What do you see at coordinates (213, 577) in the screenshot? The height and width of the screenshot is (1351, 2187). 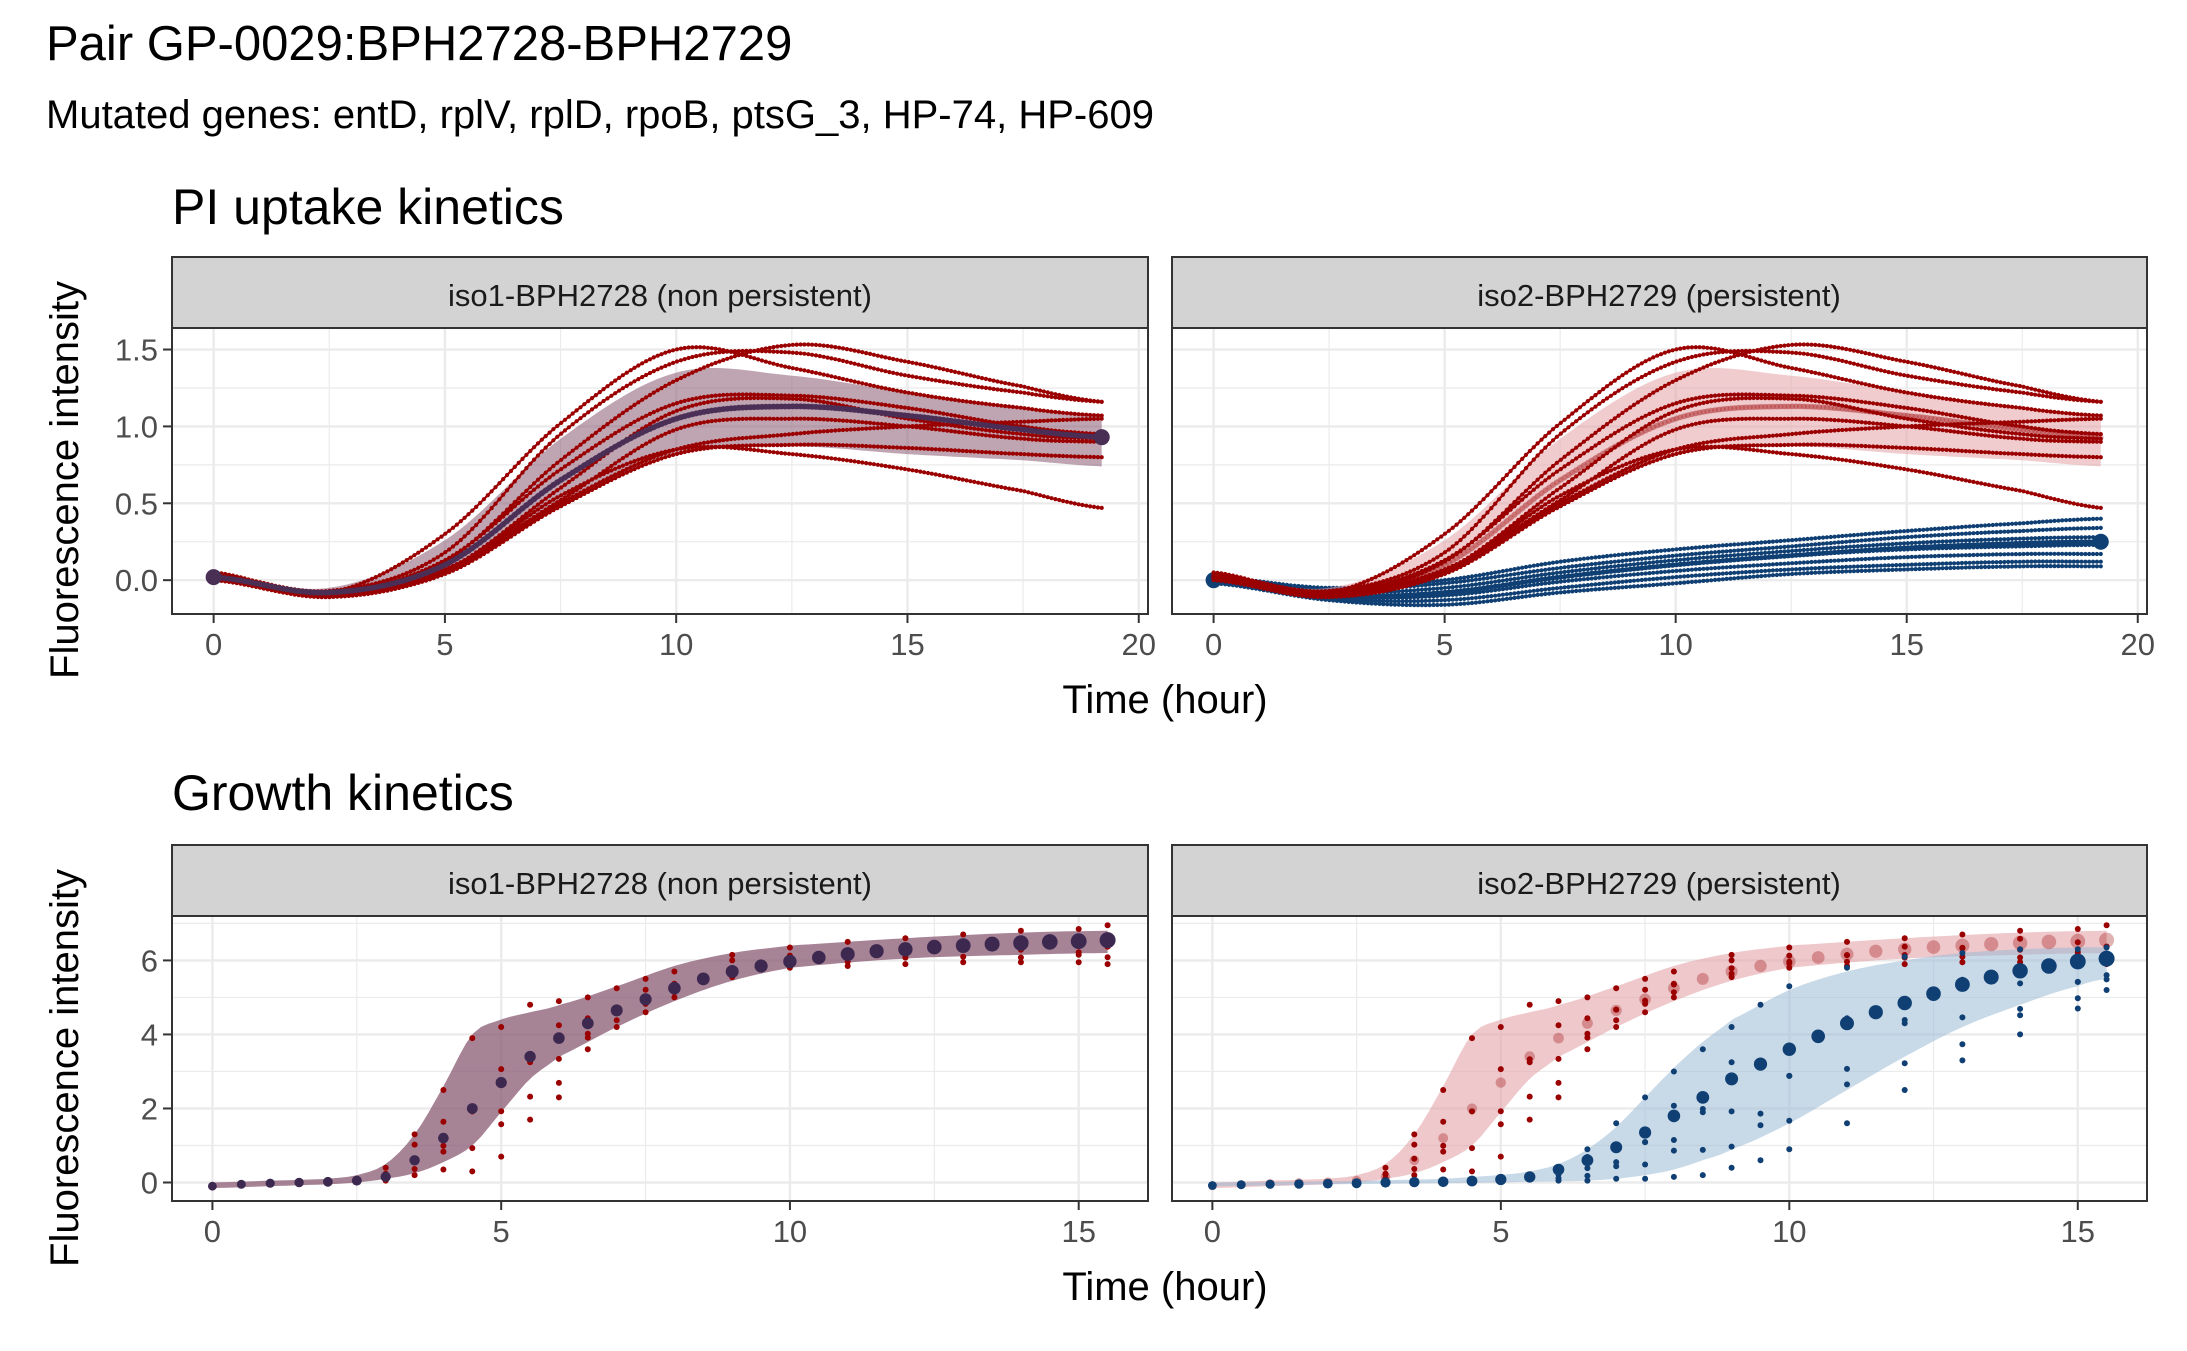 I see `pi-mean-series-start-point` at bounding box center [213, 577].